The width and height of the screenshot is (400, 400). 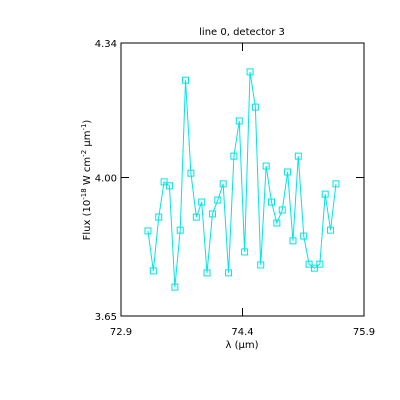 What do you see at coordinates (84, 127) in the screenshot?
I see `y-axis-label-part: -1` at bounding box center [84, 127].